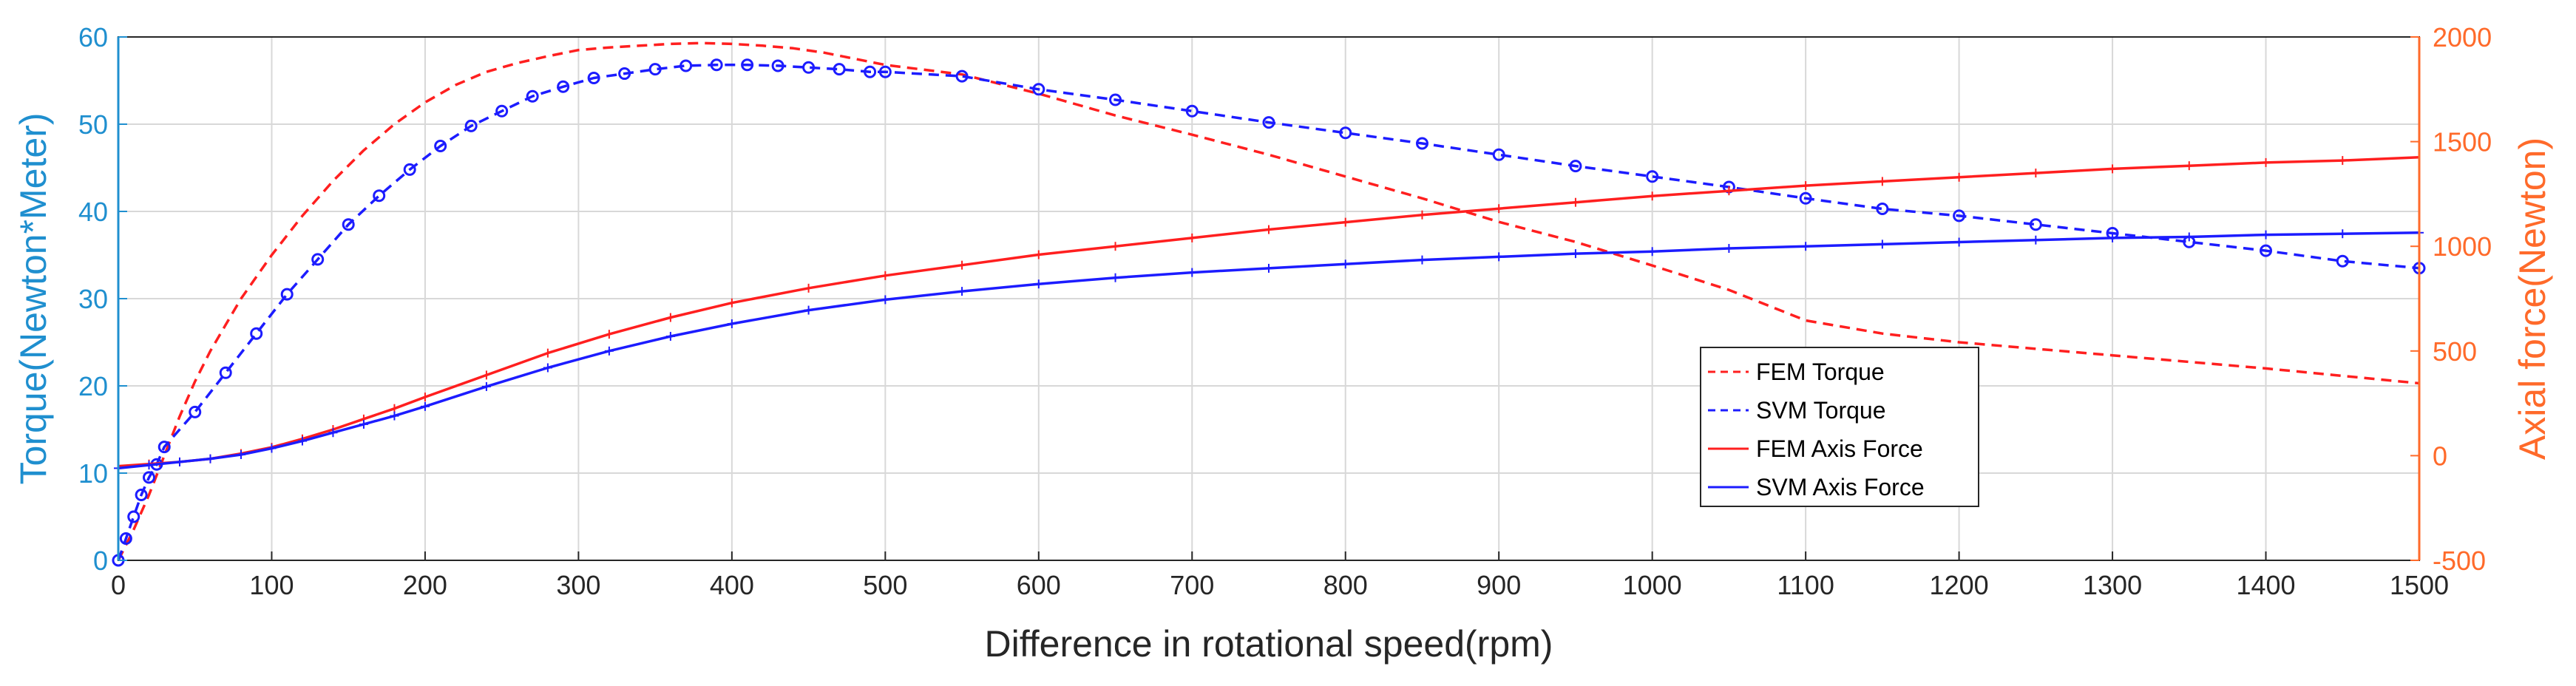 The width and height of the screenshot is (2576, 686). What do you see at coordinates (1192, 585) in the screenshot?
I see `x-tick-label: 700` at bounding box center [1192, 585].